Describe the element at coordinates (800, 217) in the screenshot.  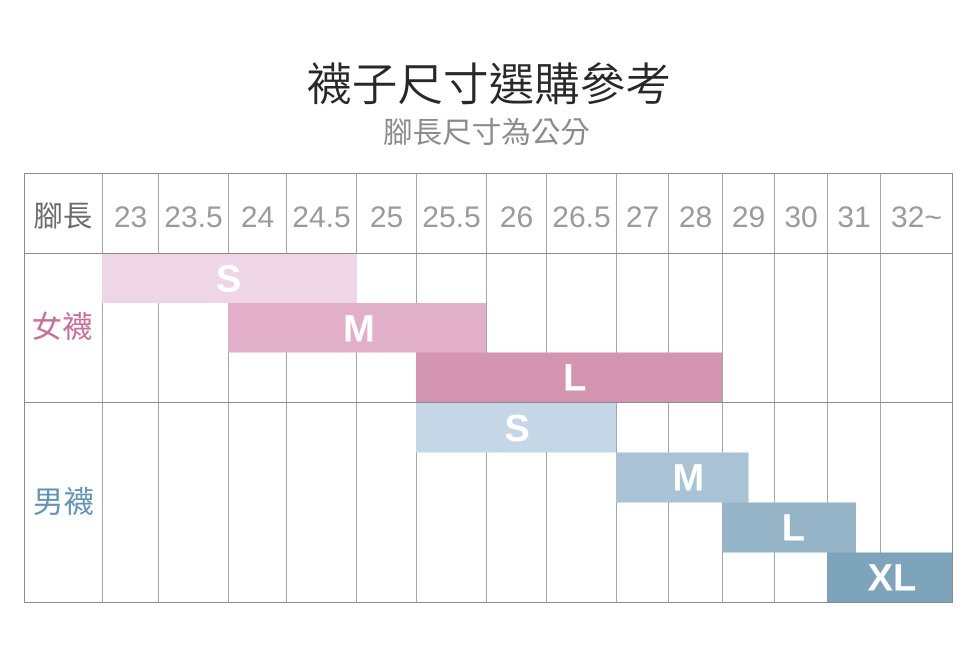
I see `svg-text: 30` at that location.